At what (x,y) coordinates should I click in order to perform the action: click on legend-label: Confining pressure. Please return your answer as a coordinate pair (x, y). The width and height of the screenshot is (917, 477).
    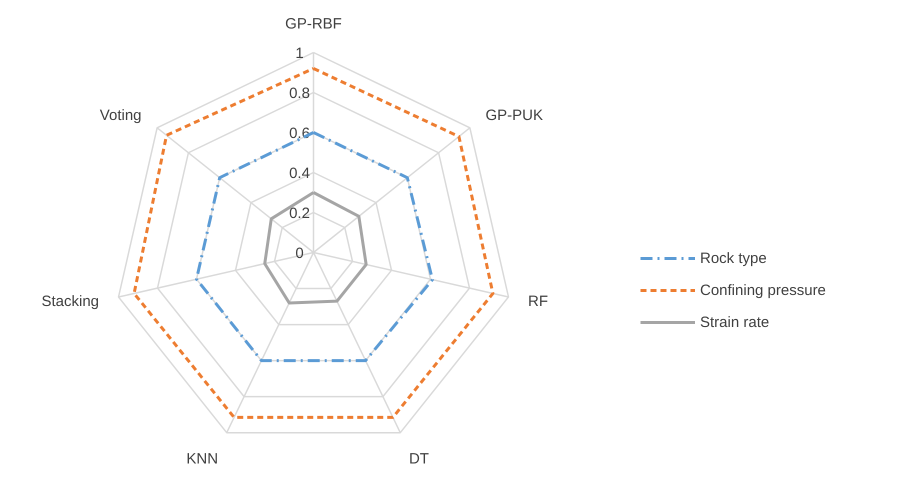
    Looking at the image, I should click on (763, 290).